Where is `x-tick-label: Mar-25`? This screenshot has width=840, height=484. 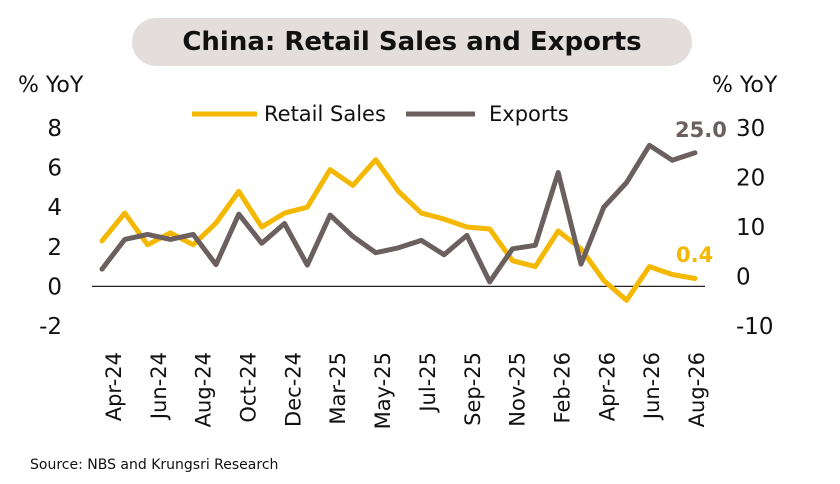 x-tick-label: Mar-25 is located at coordinates (338, 388).